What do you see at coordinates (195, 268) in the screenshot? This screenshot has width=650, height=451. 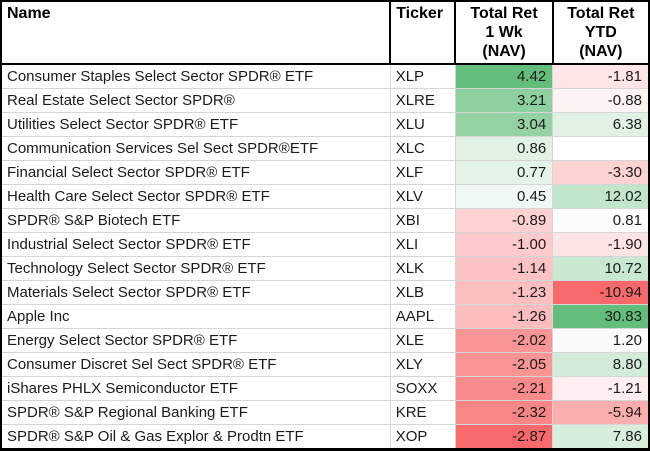 I see `cell-name: Technology Select Sector SPDR® ETF` at bounding box center [195, 268].